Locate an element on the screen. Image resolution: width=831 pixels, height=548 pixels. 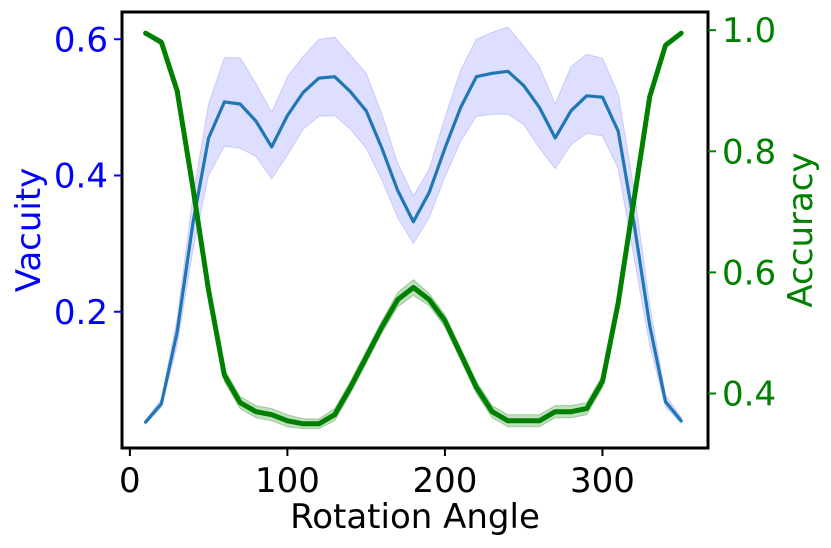
left-y-axis-ticks: 0.2 0.4 0.6 is located at coordinates (88, 176).